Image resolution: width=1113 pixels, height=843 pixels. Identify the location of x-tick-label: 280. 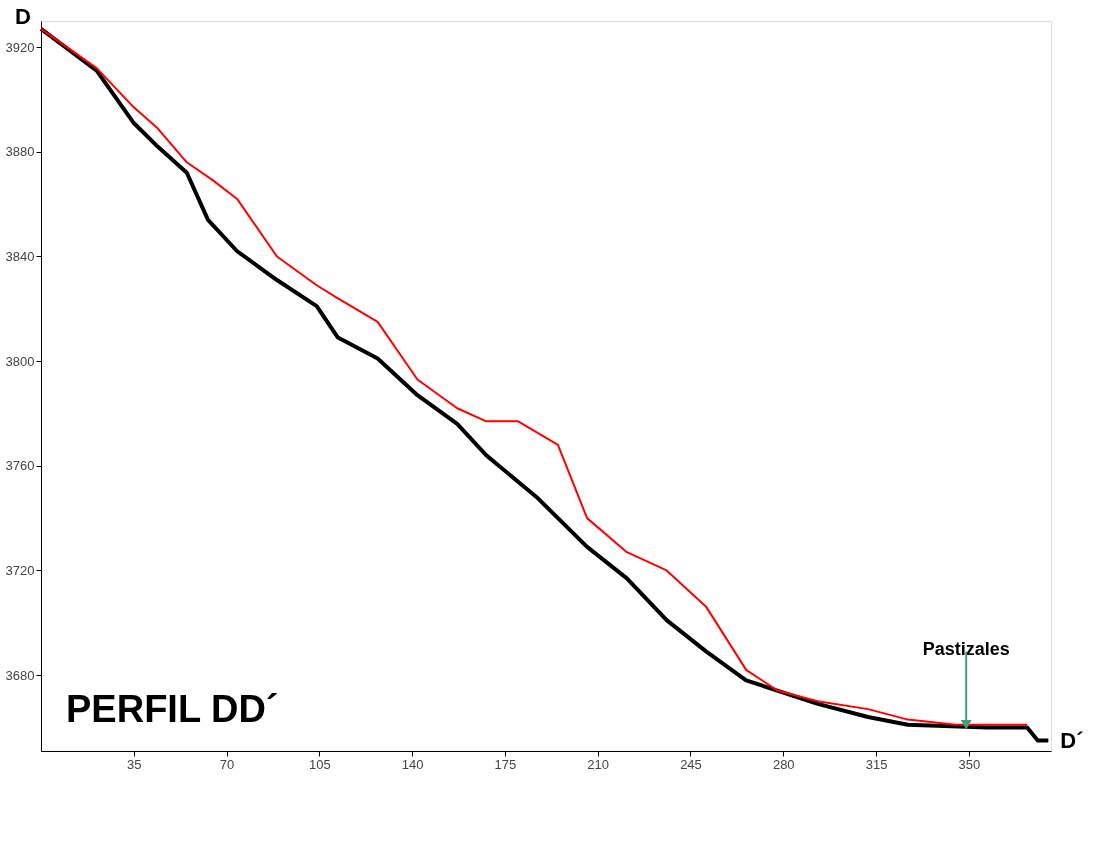
(783, 764).